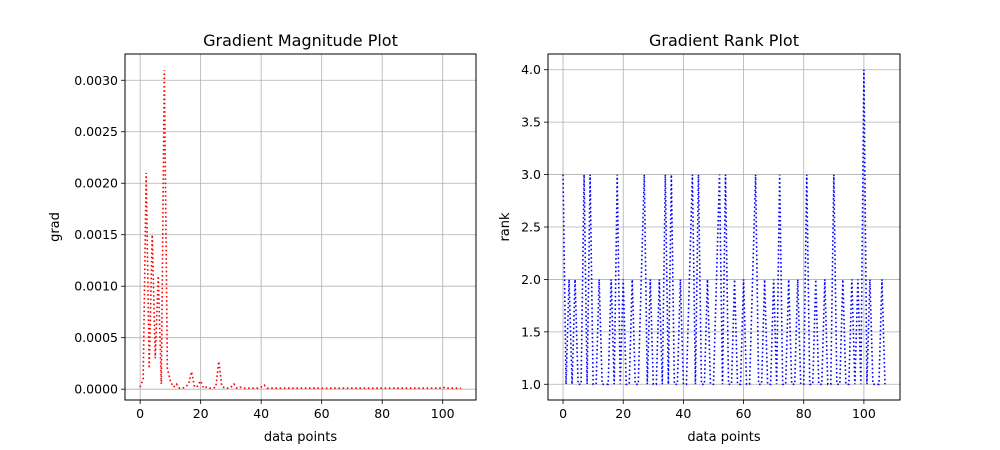 Image resolution: width=1000 pixels, height=450 pixels. Describe the element at coordinates (96, 183) in the screenshot. I see `y-tick-label: 0.0020` at that location.